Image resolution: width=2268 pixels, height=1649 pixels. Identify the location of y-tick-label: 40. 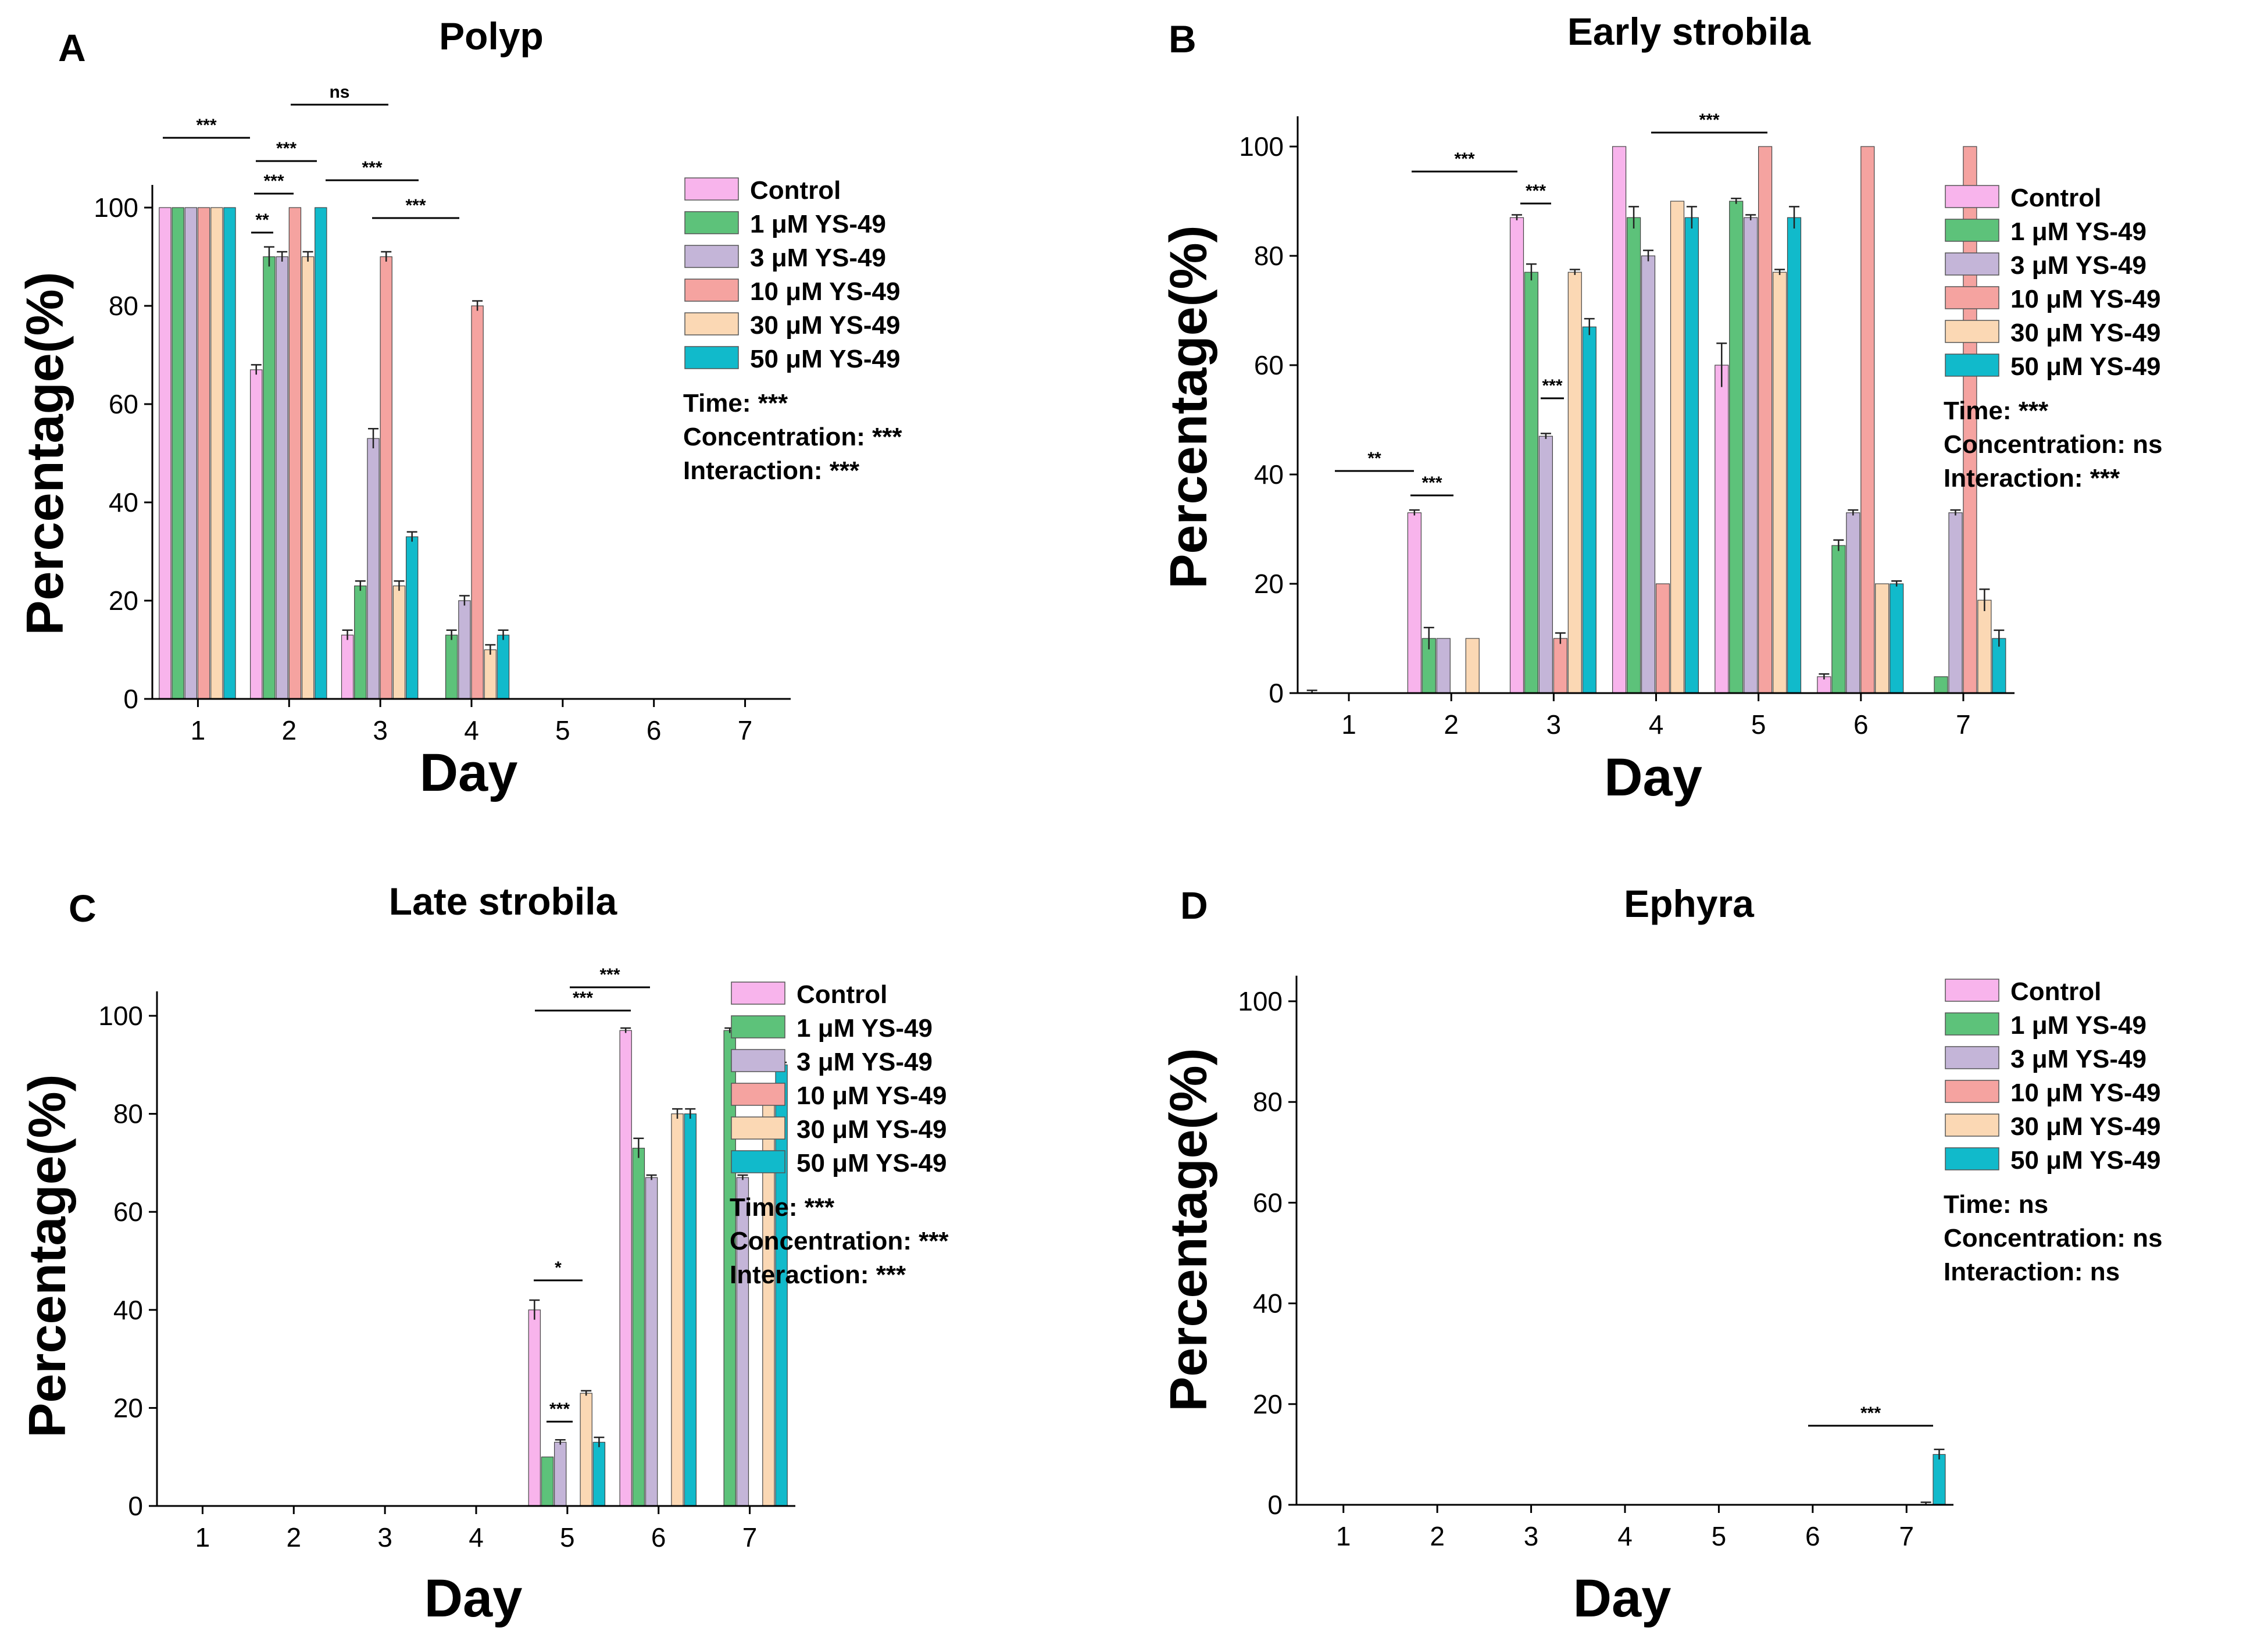
(124, 502).